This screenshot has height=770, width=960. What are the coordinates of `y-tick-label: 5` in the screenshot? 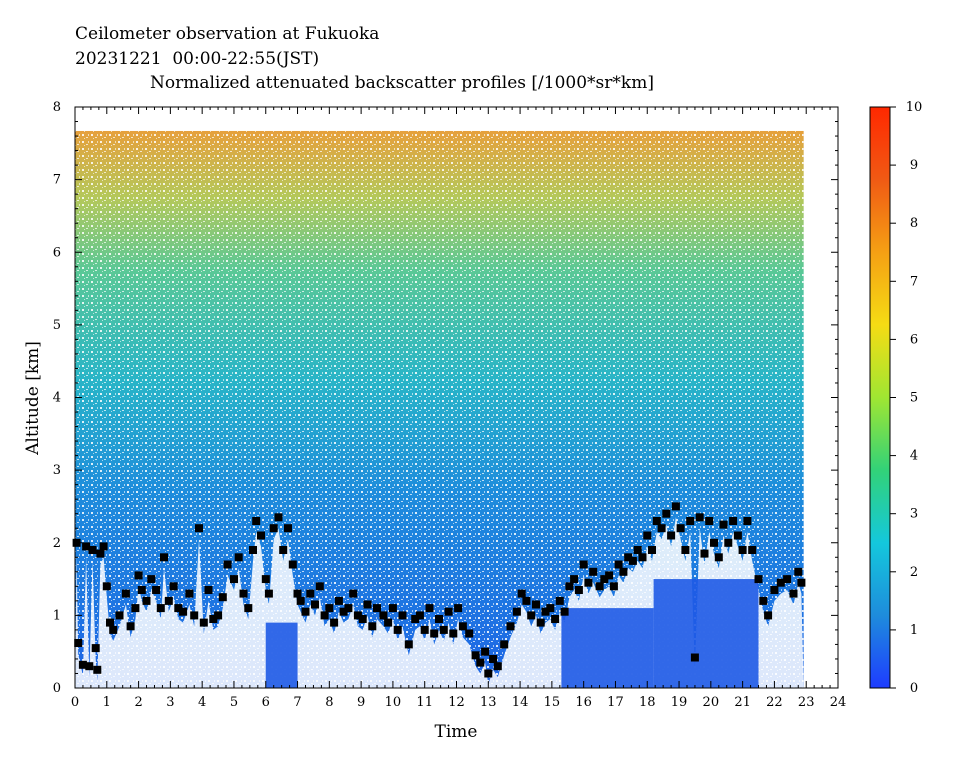 It's located at (57, 325).